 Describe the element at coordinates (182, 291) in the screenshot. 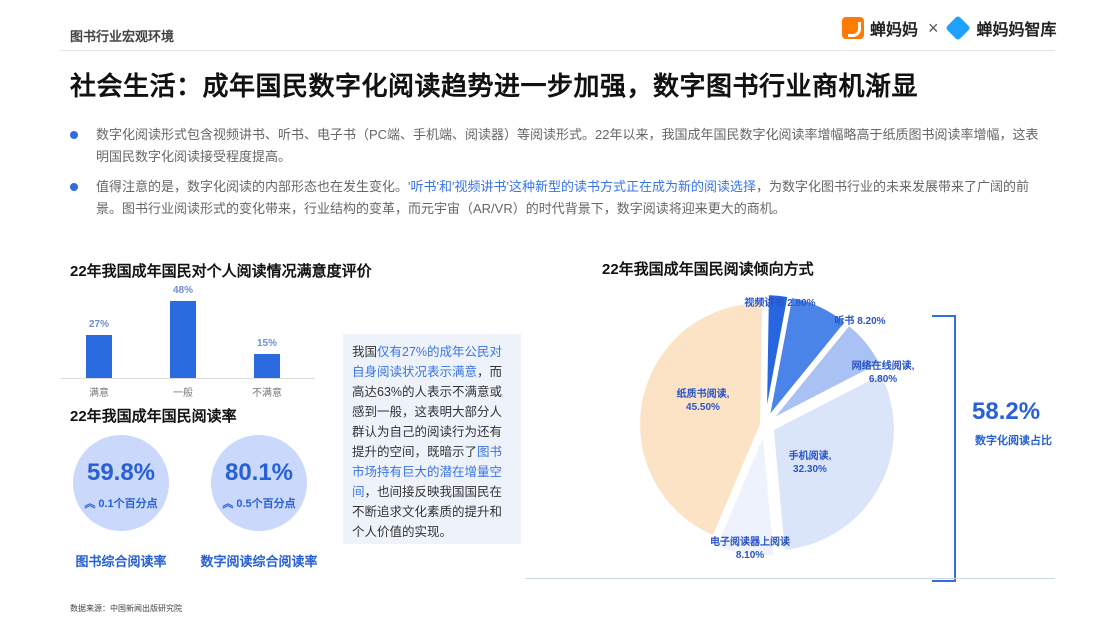

I see `bar-value-label: 48%` at that location.